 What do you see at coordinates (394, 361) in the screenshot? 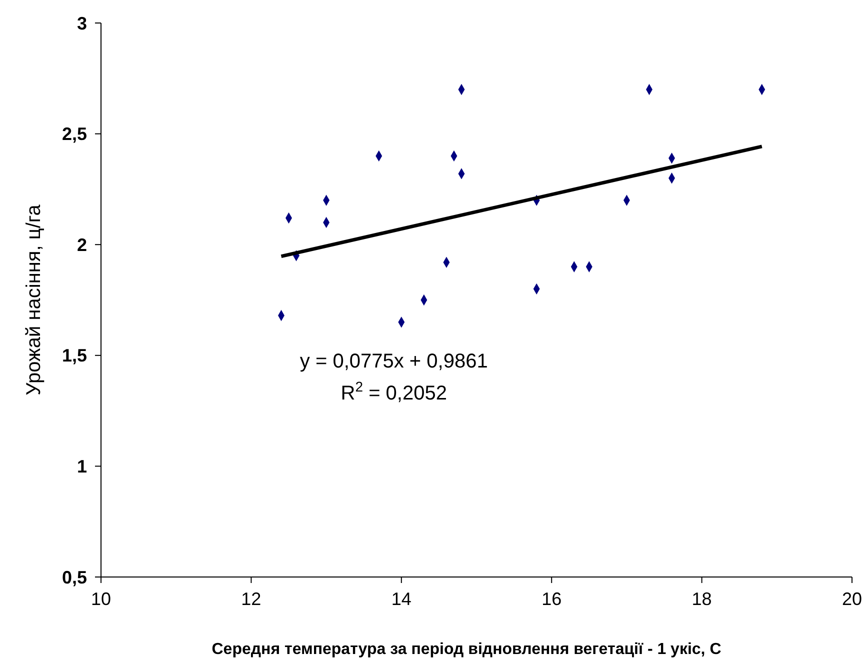
I see `annotation: y = 0,0775x + 0,9861` at bounding box center [394, 361].